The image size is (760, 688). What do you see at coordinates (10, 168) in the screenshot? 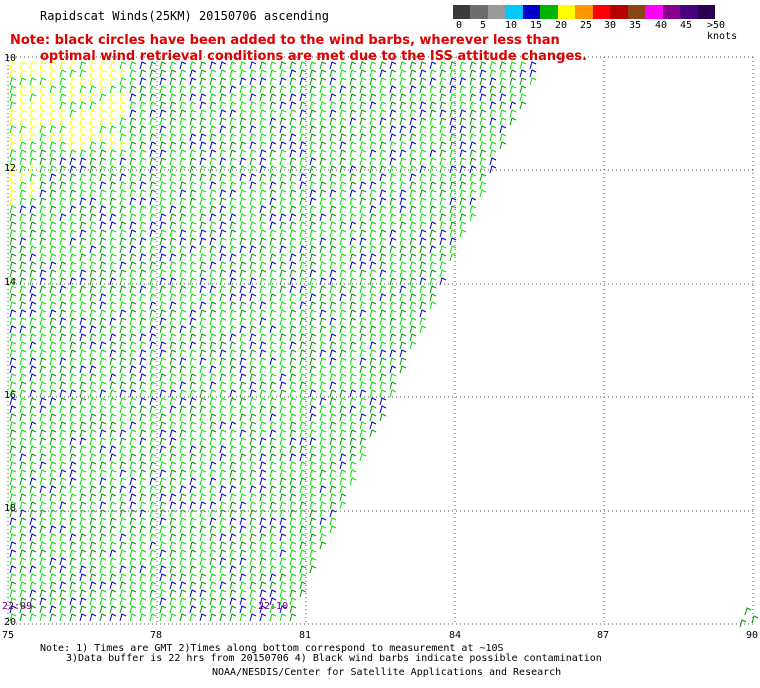
I see `y-label-12: 12` at bounding box center [10, 168].